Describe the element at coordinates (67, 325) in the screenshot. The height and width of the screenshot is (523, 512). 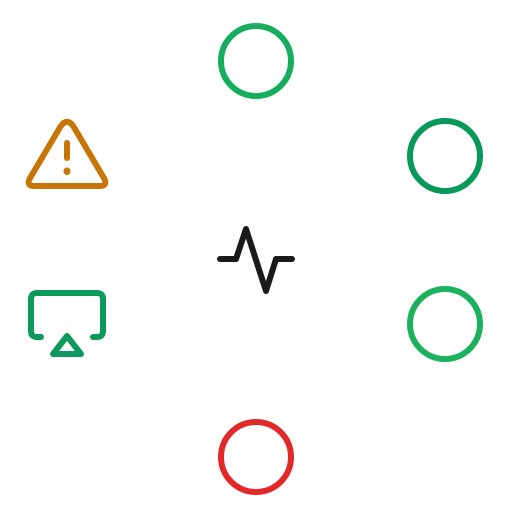
I see `airplay-icon` at that location.